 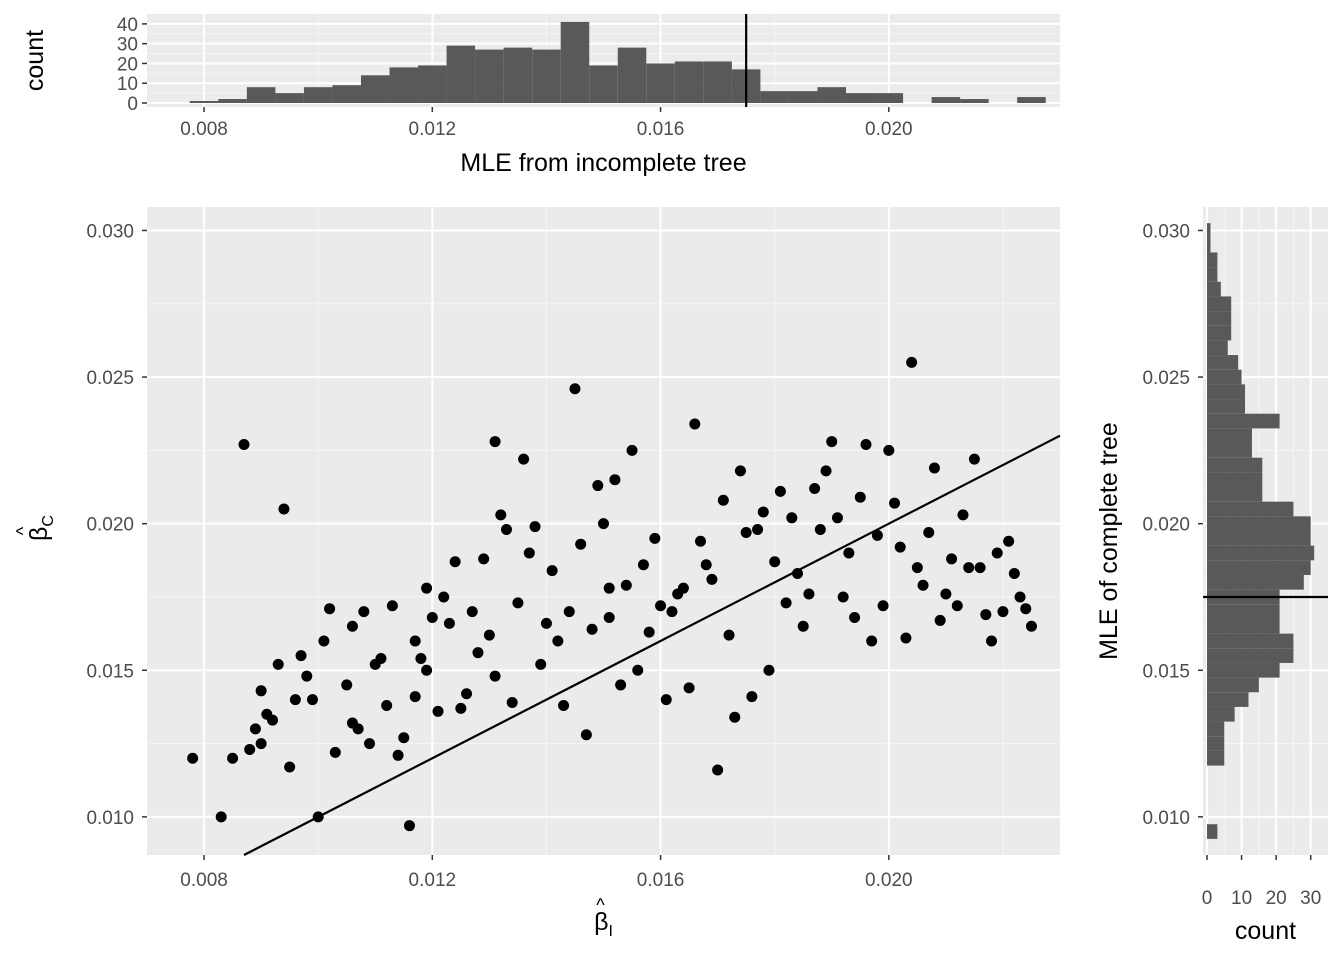 I want to click on top-y-tick-label: 0, so click(x=132, y=104).